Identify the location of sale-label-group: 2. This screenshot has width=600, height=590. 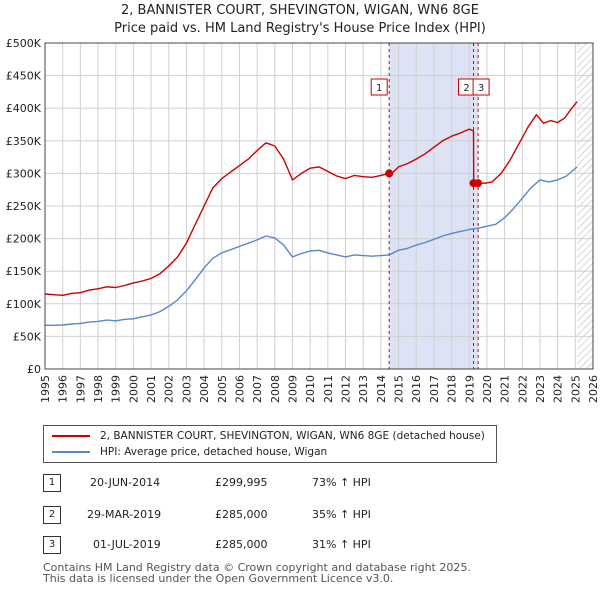
(467, 87).